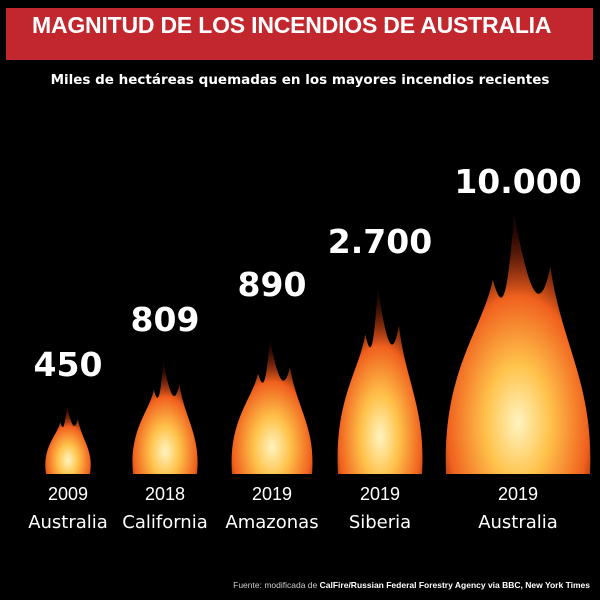 The image size is (600, 600). Describe the element at coordinates (68, 364) in the screenshot. I see `value-label: 450` at that location.